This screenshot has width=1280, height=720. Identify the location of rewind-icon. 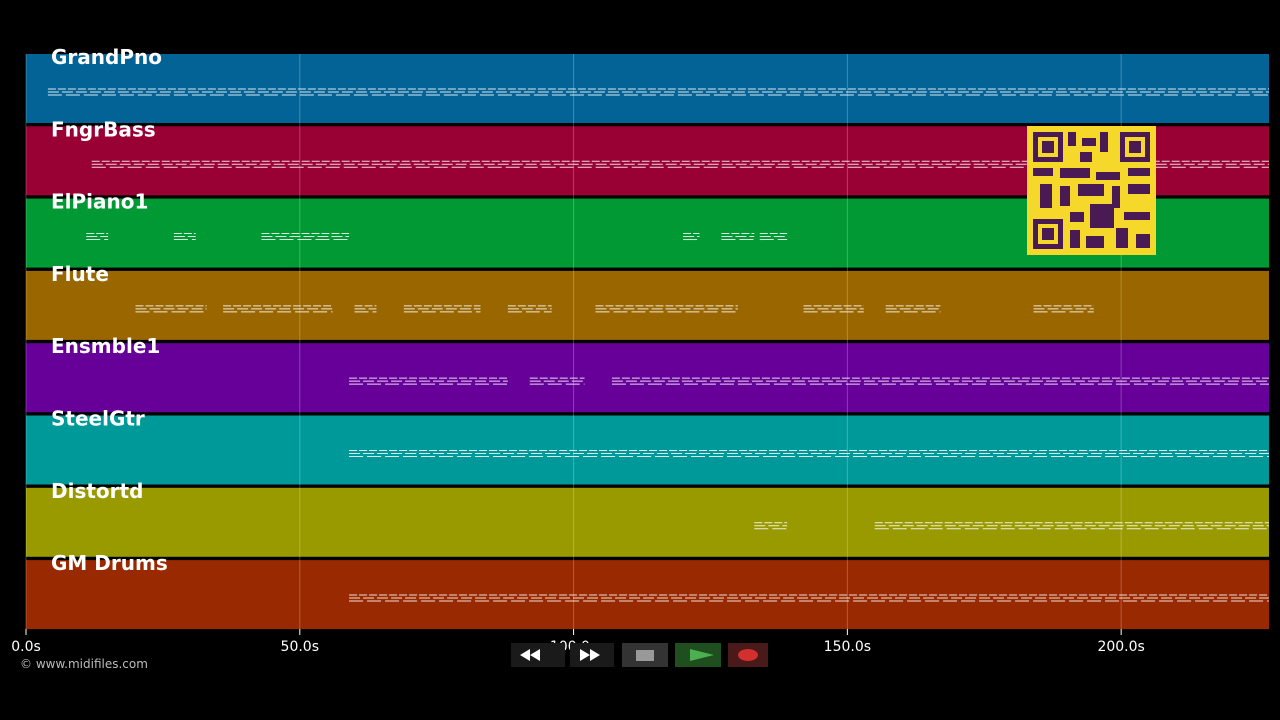
(530, 655).